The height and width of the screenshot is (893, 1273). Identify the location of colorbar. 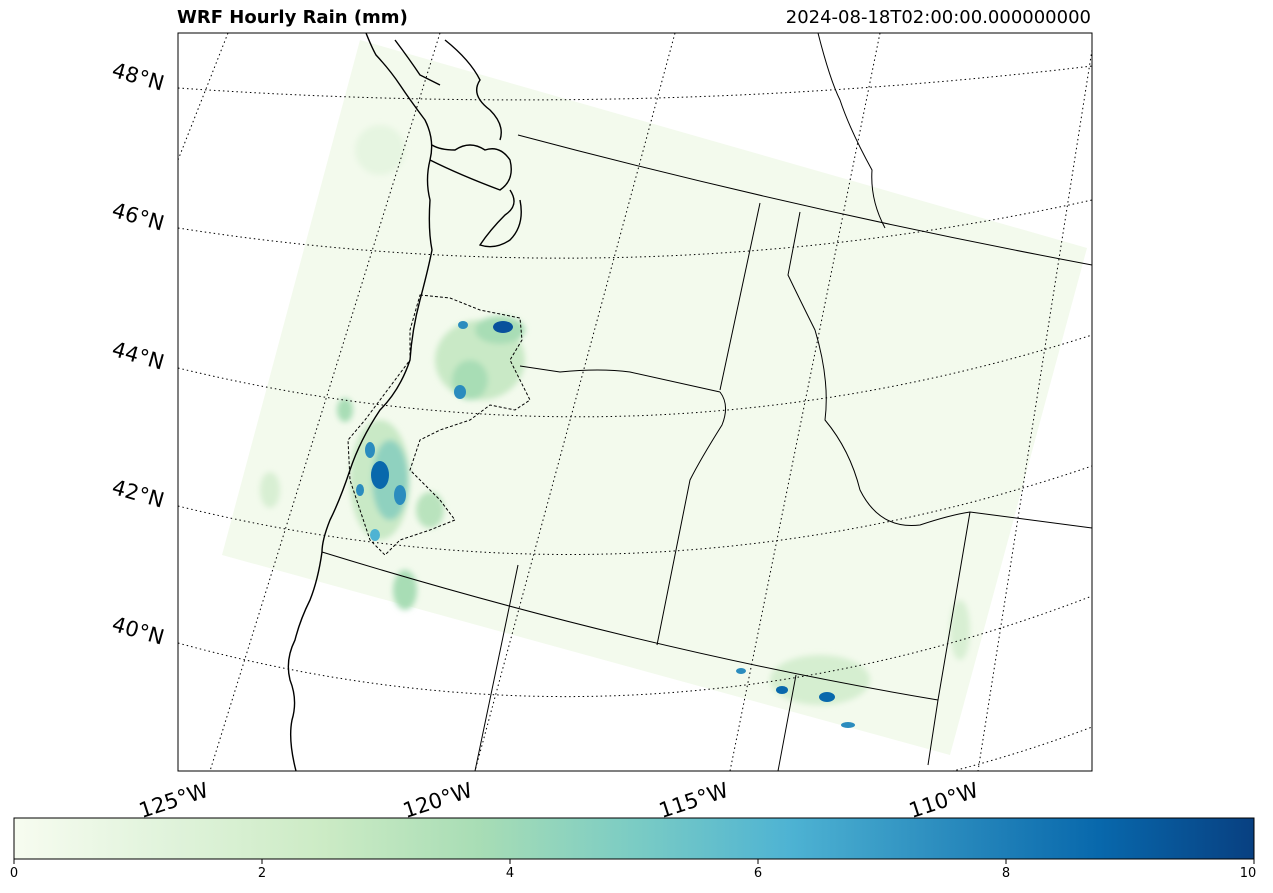
(634, 838).